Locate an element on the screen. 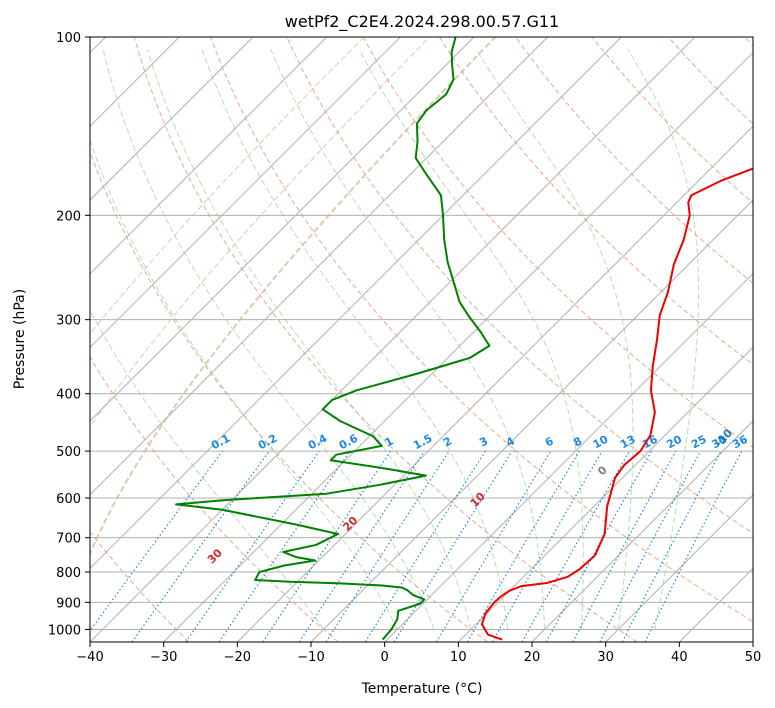  mixing-ratio-label: 36 is located at coordinates (740, 442).